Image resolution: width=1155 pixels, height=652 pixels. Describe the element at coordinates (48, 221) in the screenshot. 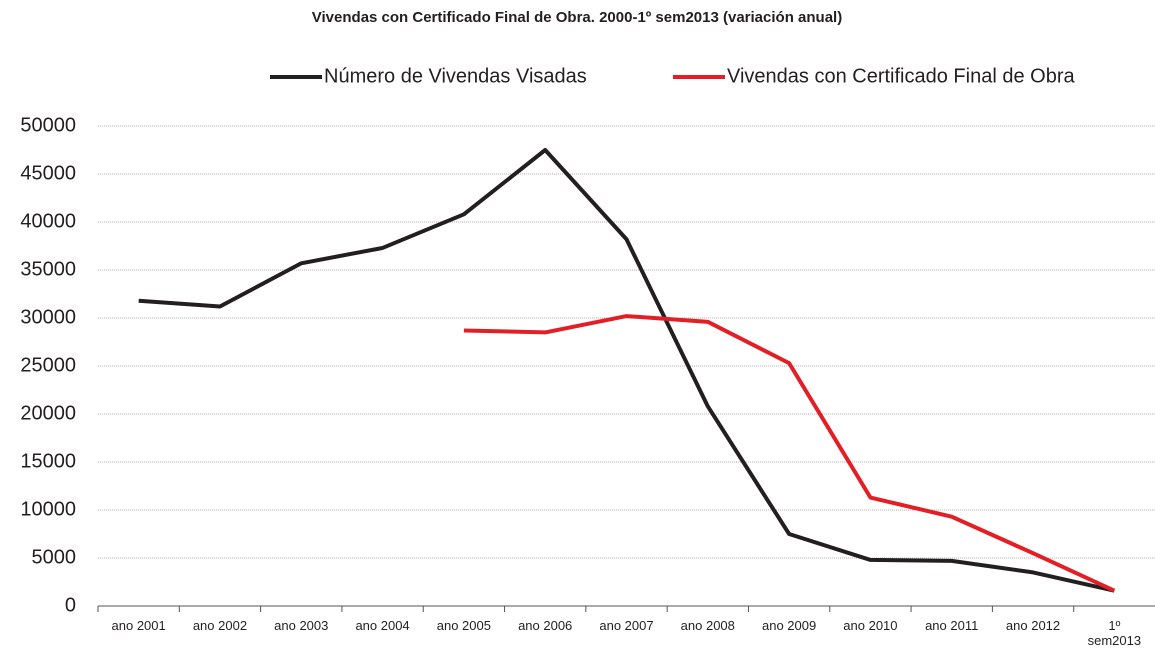

I see `y-tick-label: 40000` at that location.